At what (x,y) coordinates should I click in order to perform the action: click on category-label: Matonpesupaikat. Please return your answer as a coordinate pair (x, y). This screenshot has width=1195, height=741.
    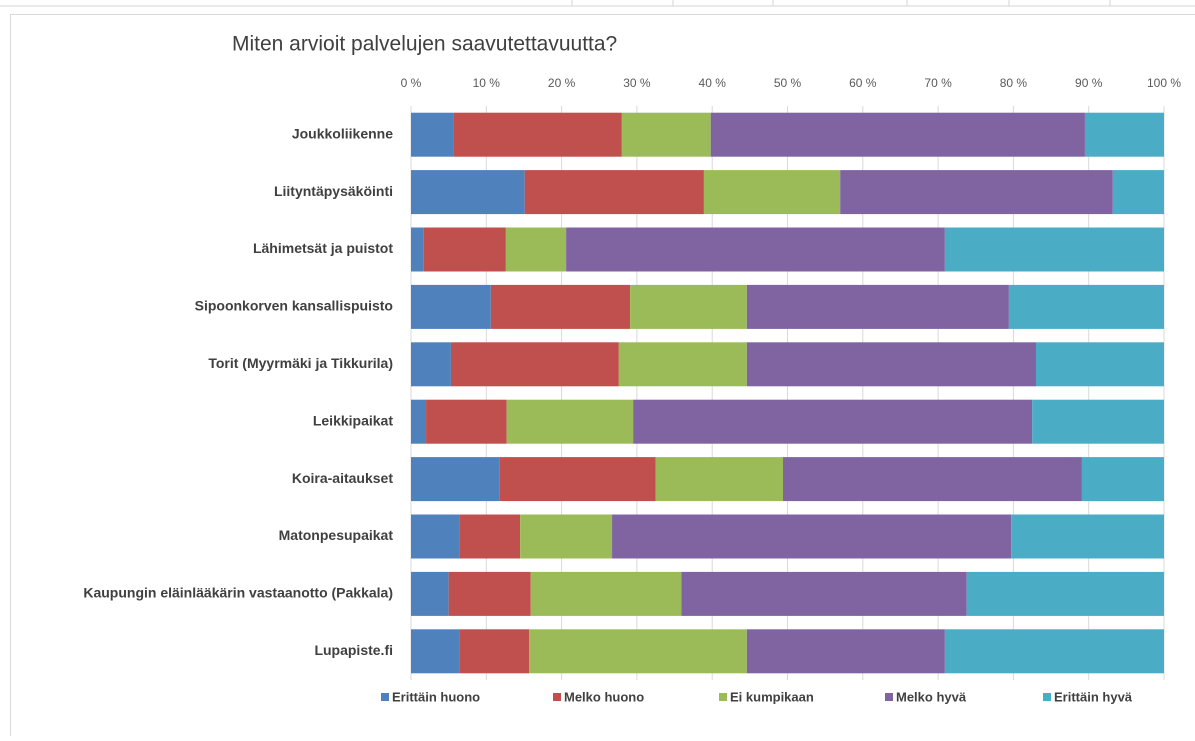
    Looking at the image, I should click on (336, 535).